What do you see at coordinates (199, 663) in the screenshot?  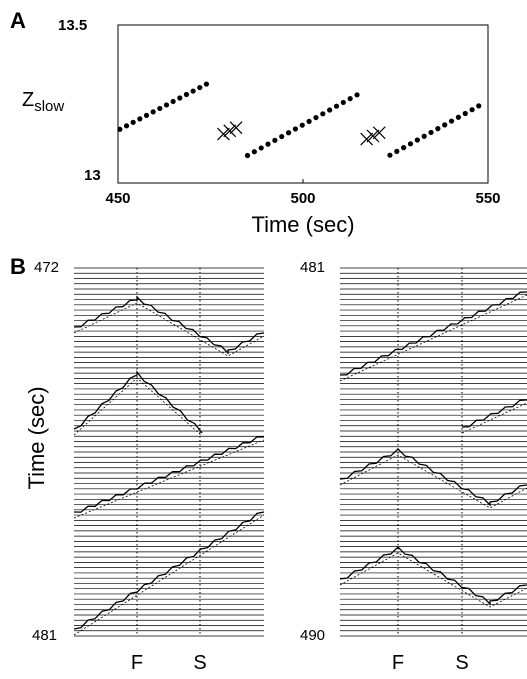 I see `panel-b-left-s-label: S` at bounding box center [199, 663].